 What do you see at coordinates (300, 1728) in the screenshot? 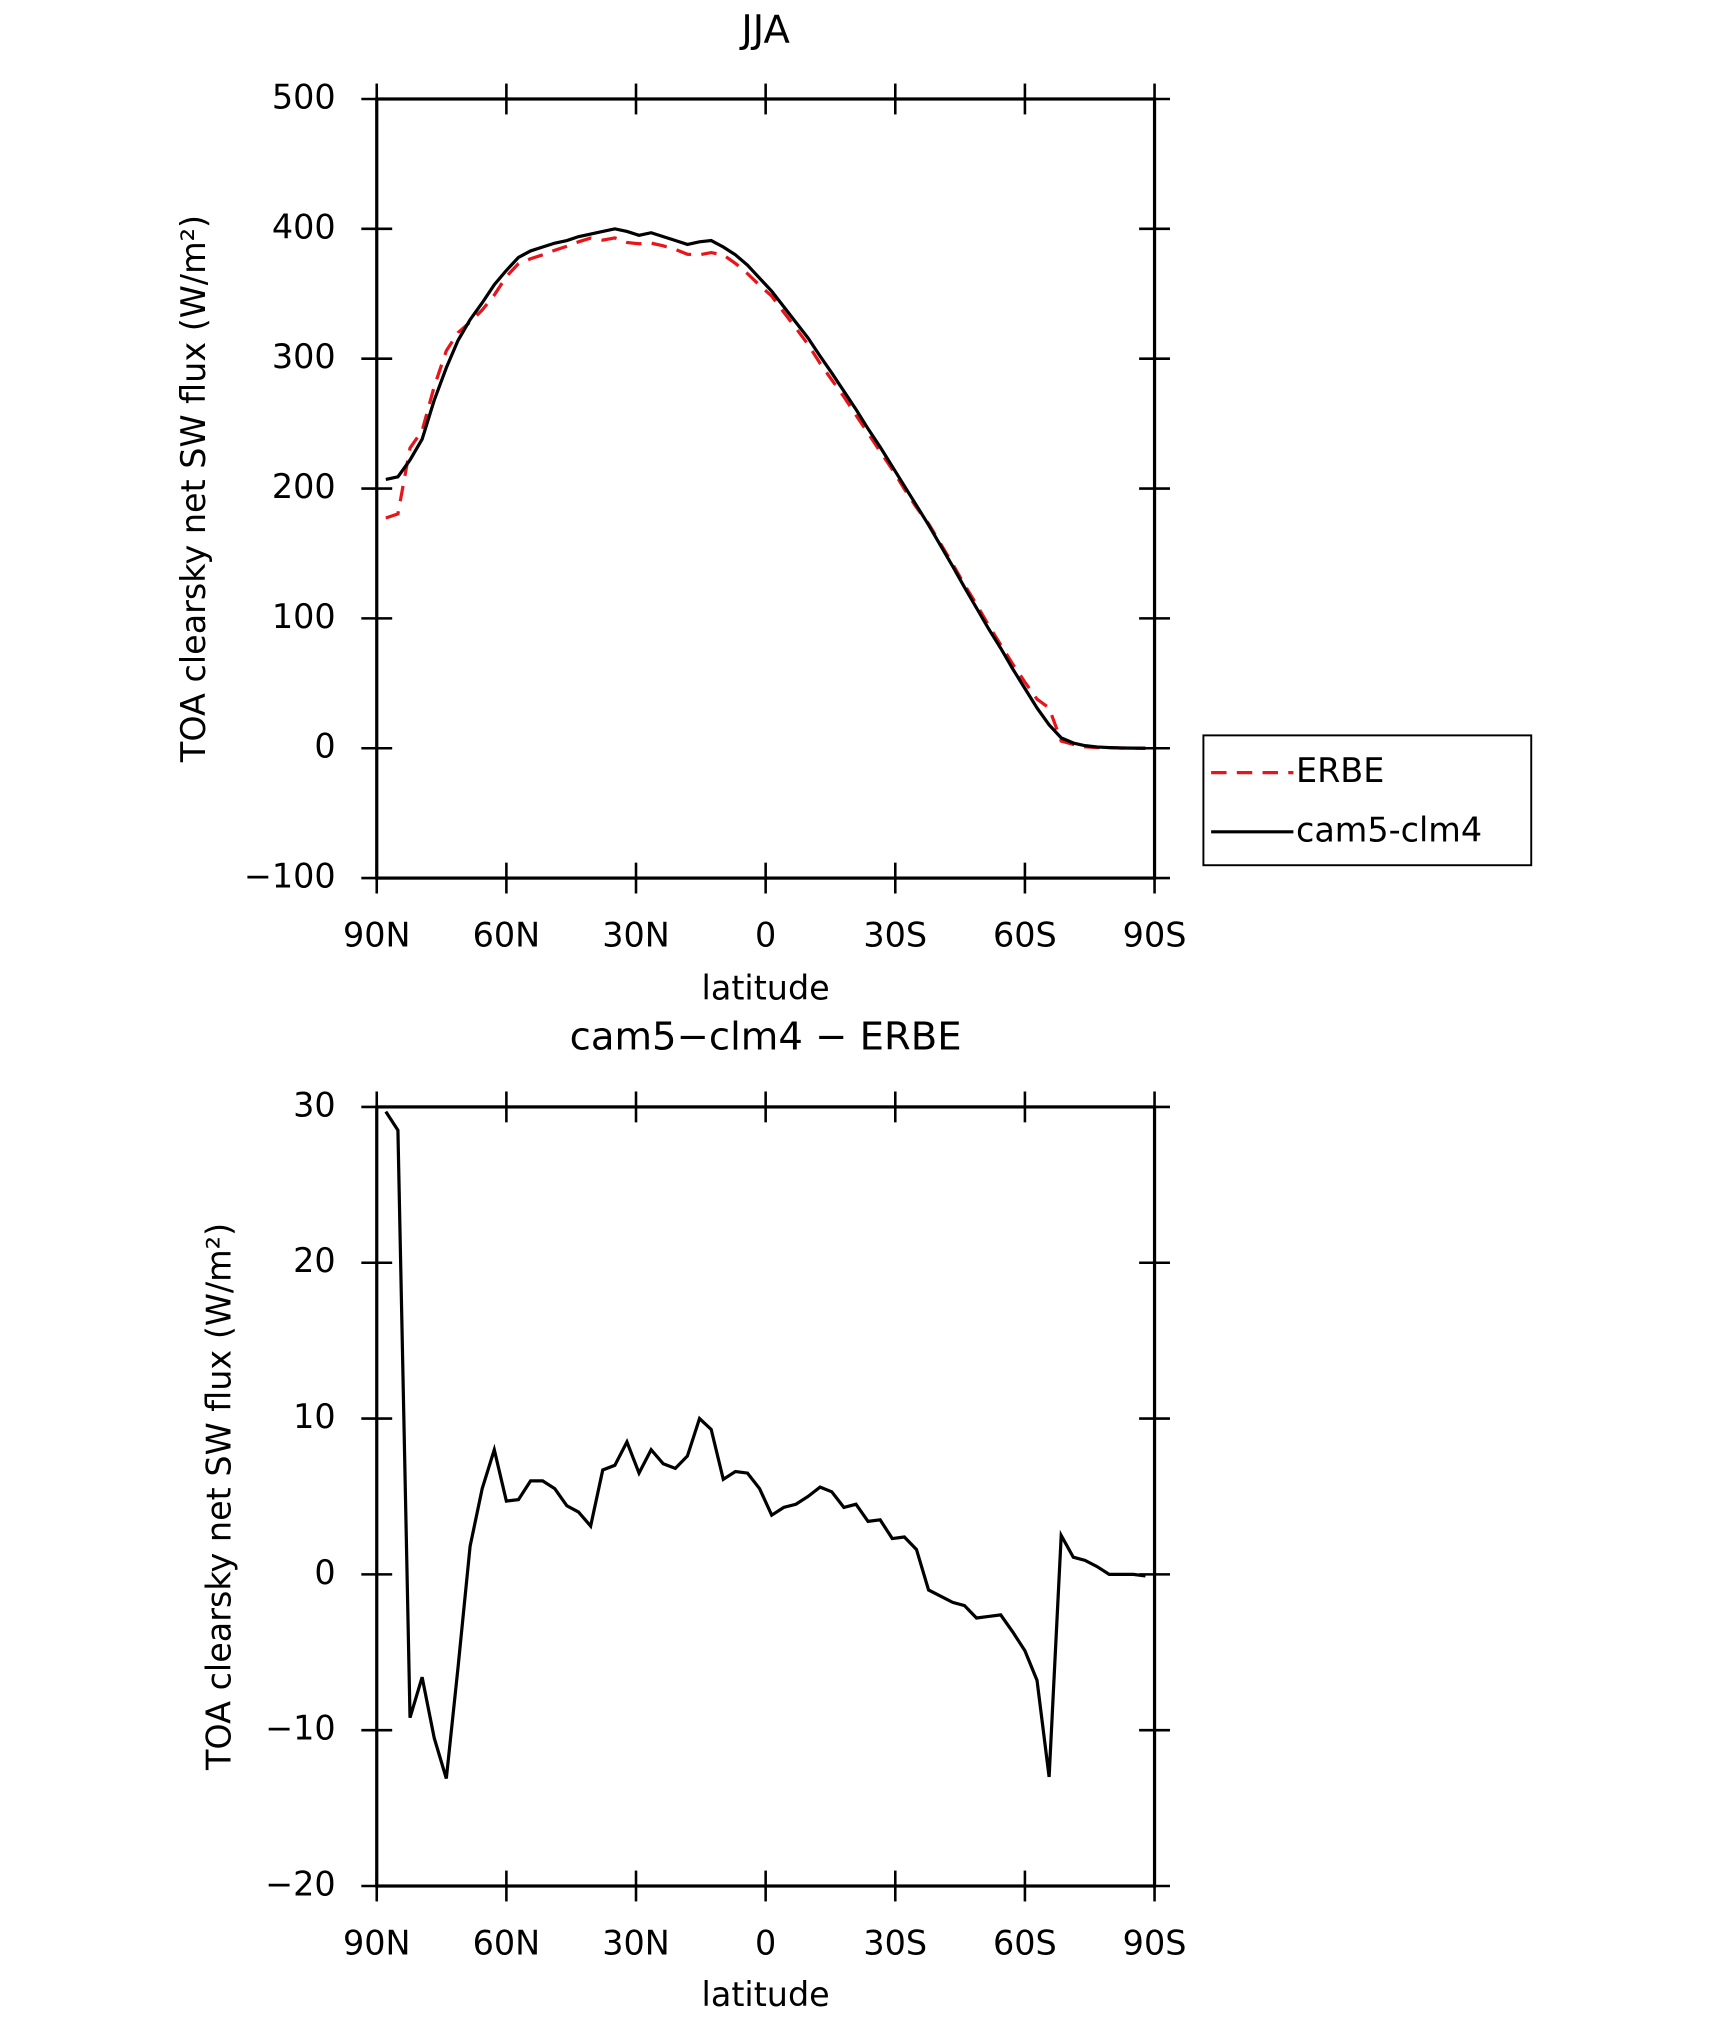
I see `y-tick-label: −10` at bounding box center [300, 1728].